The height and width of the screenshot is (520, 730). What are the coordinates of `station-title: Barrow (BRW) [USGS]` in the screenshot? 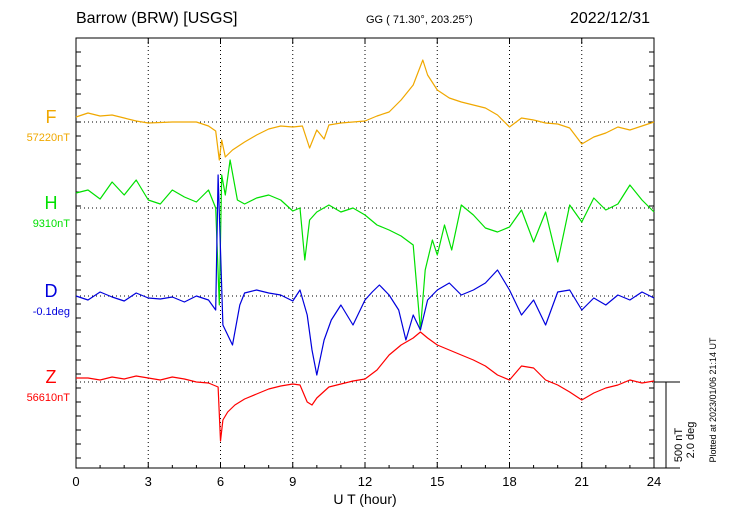 It's located at (157, 18).